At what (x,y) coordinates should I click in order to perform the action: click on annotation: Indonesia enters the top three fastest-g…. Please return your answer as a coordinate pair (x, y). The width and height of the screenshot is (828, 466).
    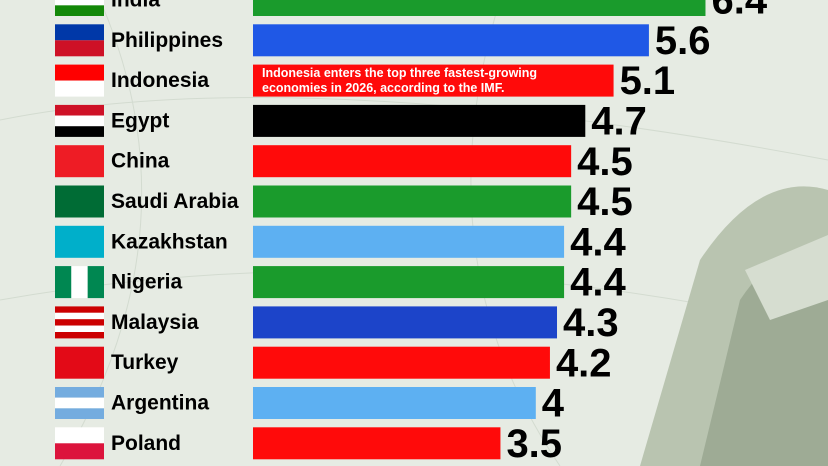
    Looking at the image, I should click on (399, 73).